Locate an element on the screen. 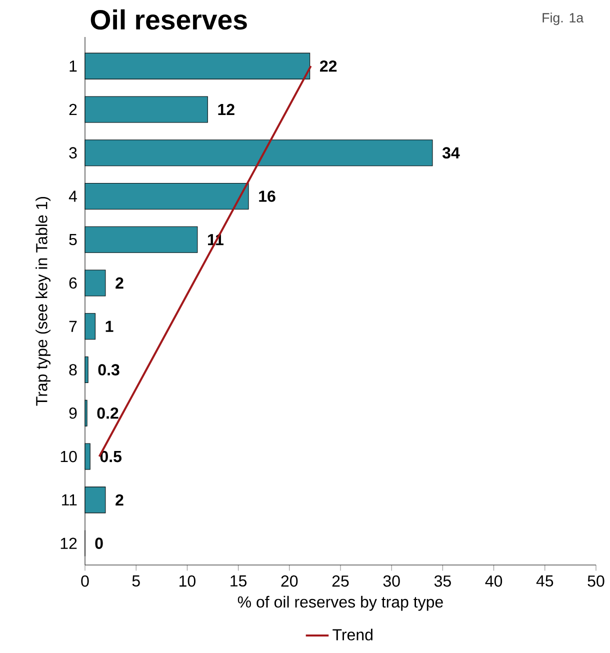 This screenshot has width=610, height=653. data-label: 0.3 is located at coordinates (109, 370).